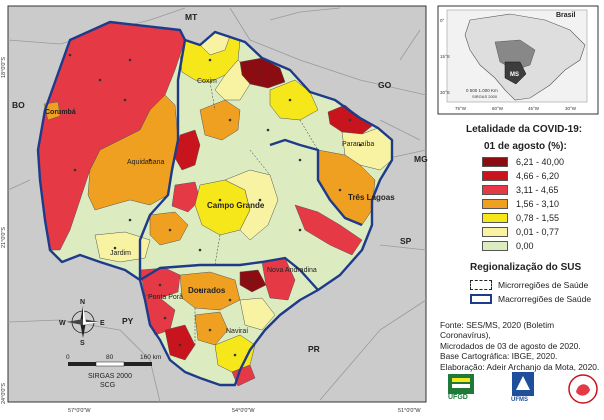 Image resolution: width=604 pixels, height=420 pixels. Describe the element at coordinates (236, 205) in the screenshot. I see `city-label-campo-grande: Campo Grande` at that location.